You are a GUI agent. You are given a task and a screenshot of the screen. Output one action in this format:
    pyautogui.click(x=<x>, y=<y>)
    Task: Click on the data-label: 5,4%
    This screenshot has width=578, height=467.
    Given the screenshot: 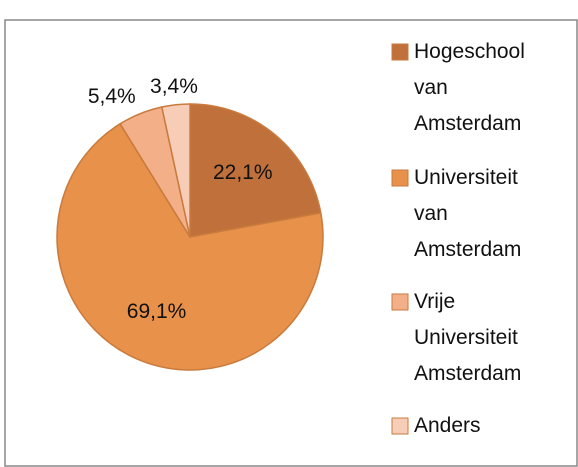 What is the action you would take?
    pyautogui.click(x=112, y=96)
    